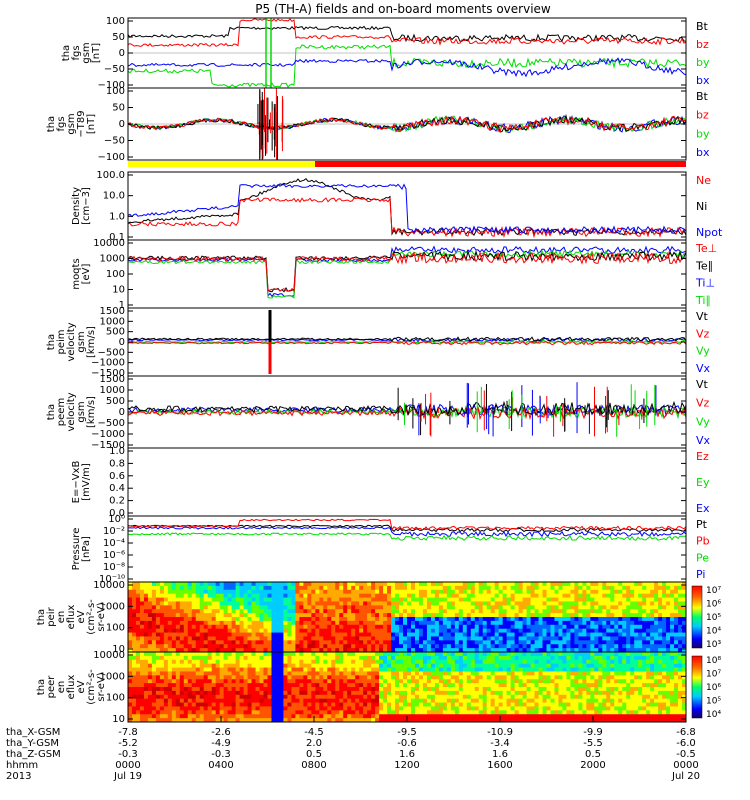  What do you see at coordinates (703, 403) in the screenshot?
I see `legend-entry: Vz` at bounding box center [703, 403].